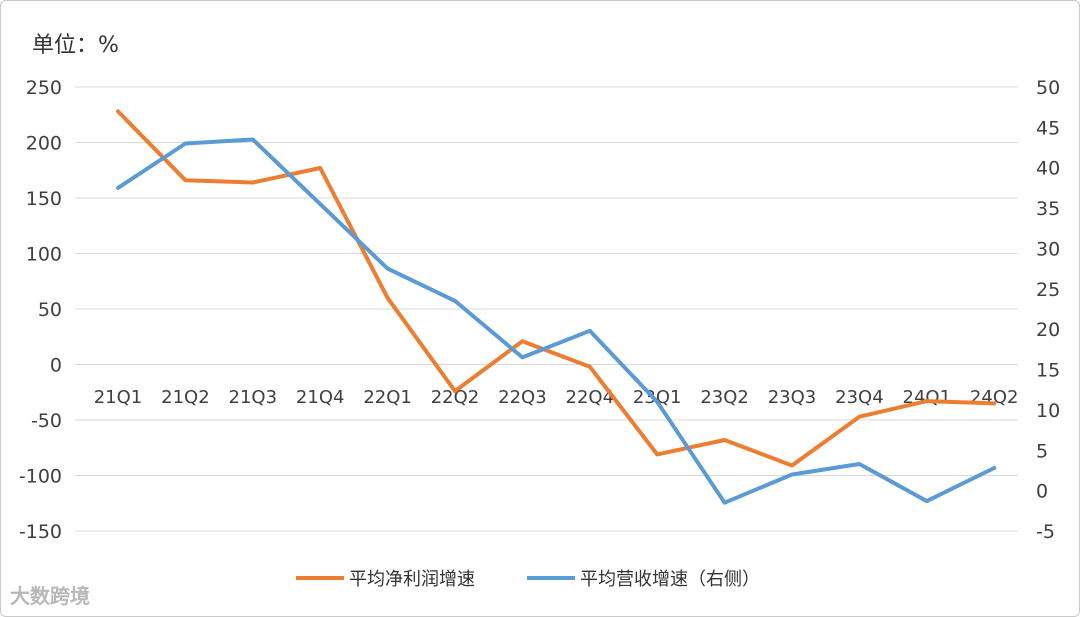  Describe the element at coordinates (455, 397) in the screenshot. I see `category-label: 22Q2` at that location.